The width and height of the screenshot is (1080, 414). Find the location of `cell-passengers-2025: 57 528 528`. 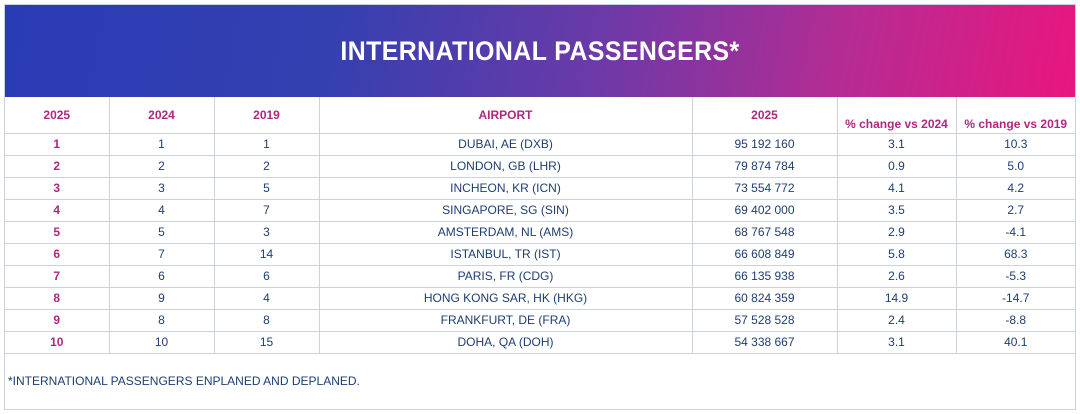

cell-passengers-2025: 57 528 528 is located at coordinates (765, 320).